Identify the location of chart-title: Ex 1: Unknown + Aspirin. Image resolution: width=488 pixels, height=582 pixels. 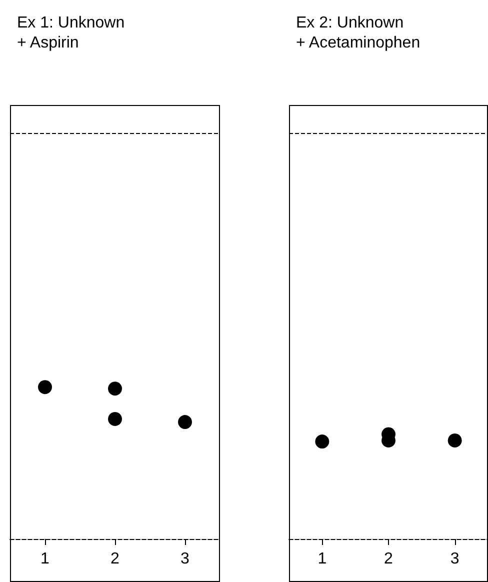
(71, 33).